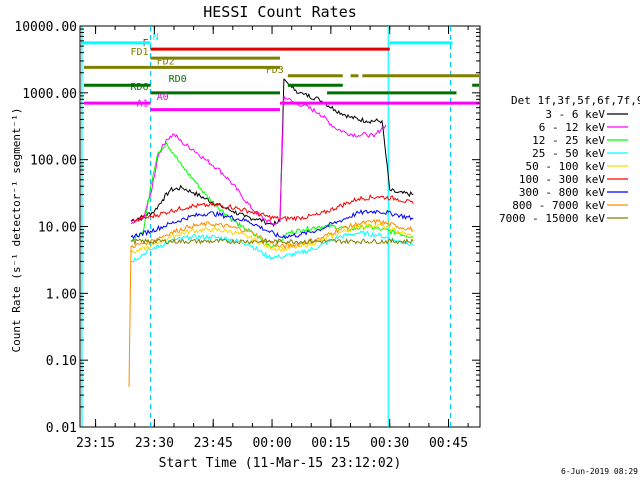  I want to click on segment-label-RD0: RD0, so click(178, 79).